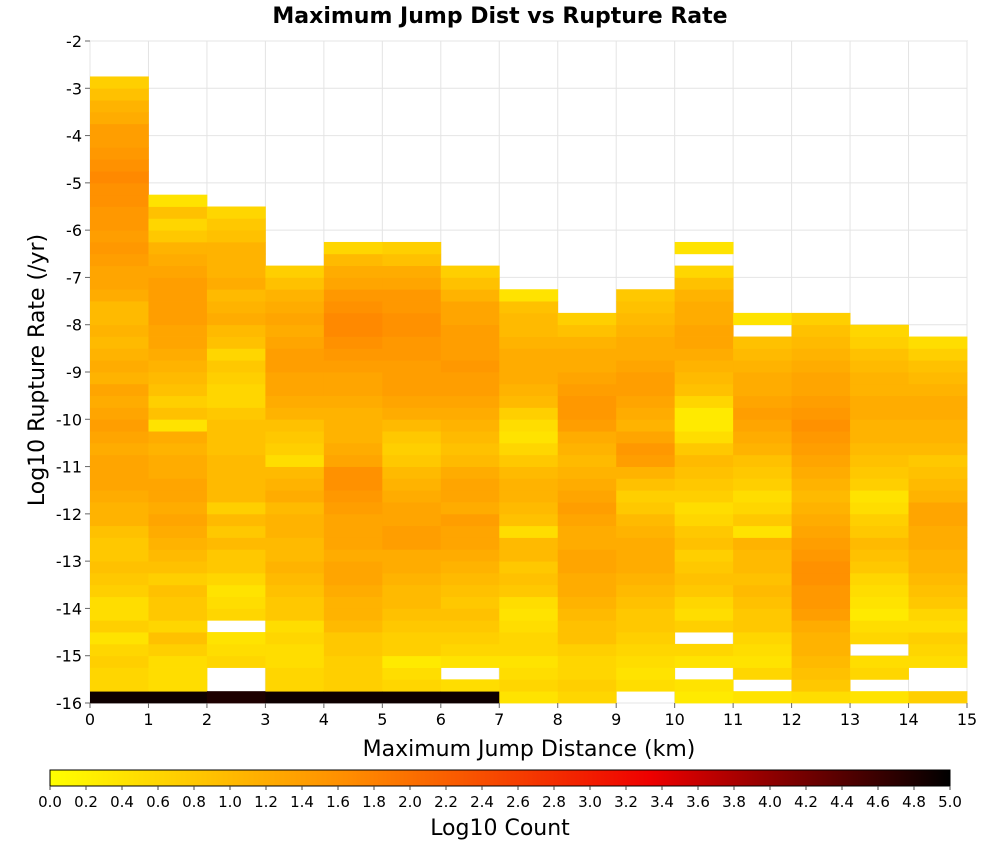 The width and height of the screenshot is (1000, 854). I want to click on y-tick-label: -3, so click(74, 88).